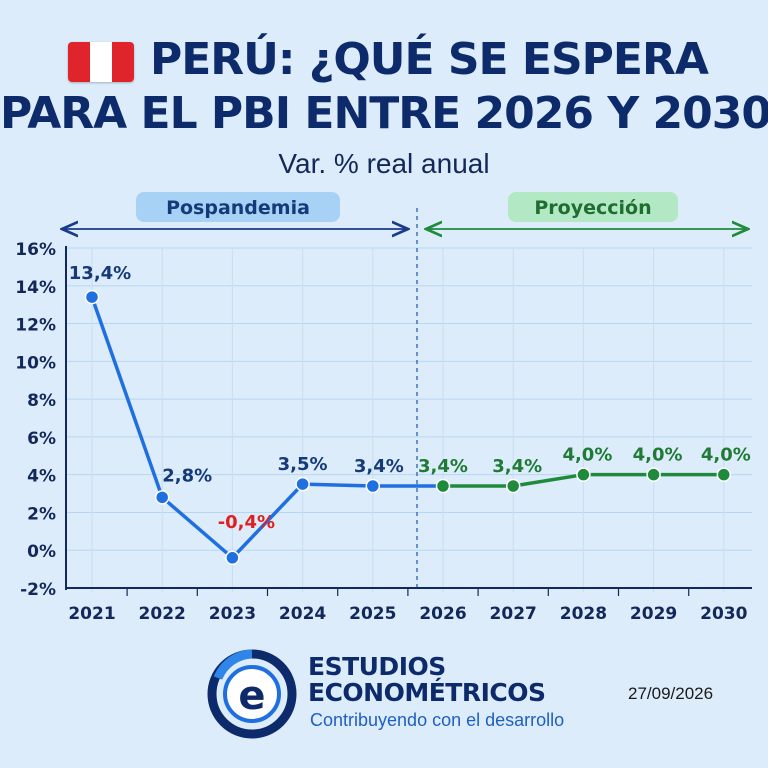 Image resolution: width=768 pixels, height=768 pixels. I want to click on data-label-2026: 3,4%, so click(443, 466).